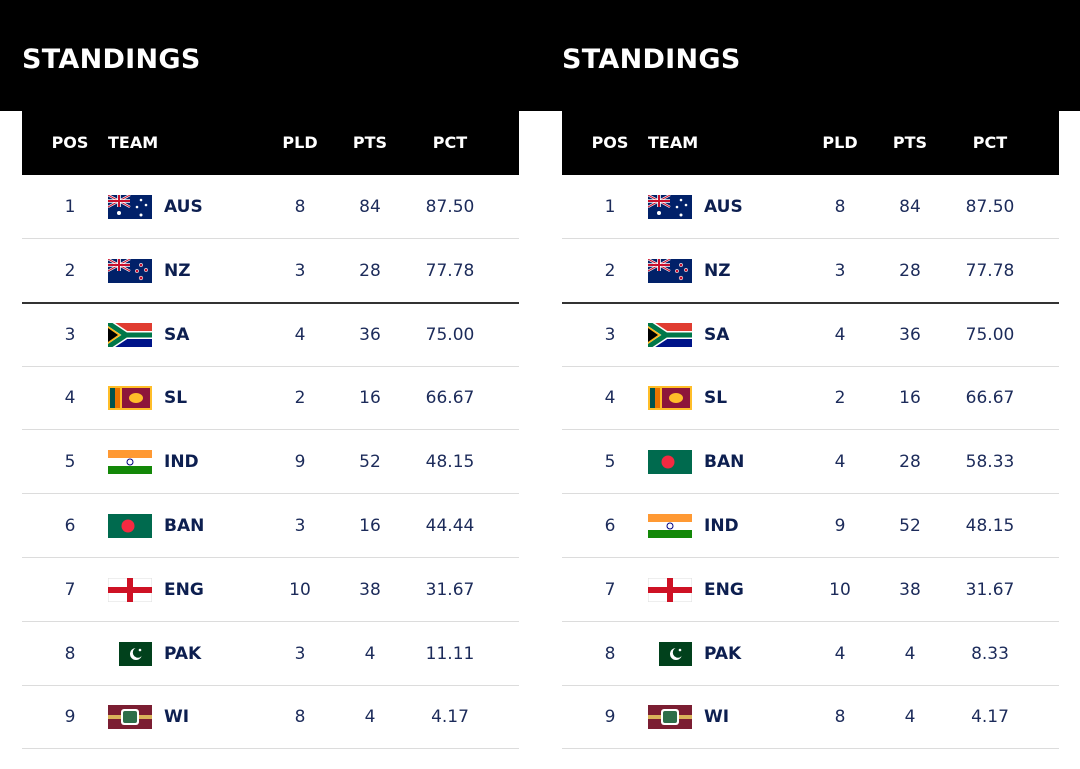 The width and height of the screenshot is (1080, 769). I want to click on cell: 10, so click(300, 589).